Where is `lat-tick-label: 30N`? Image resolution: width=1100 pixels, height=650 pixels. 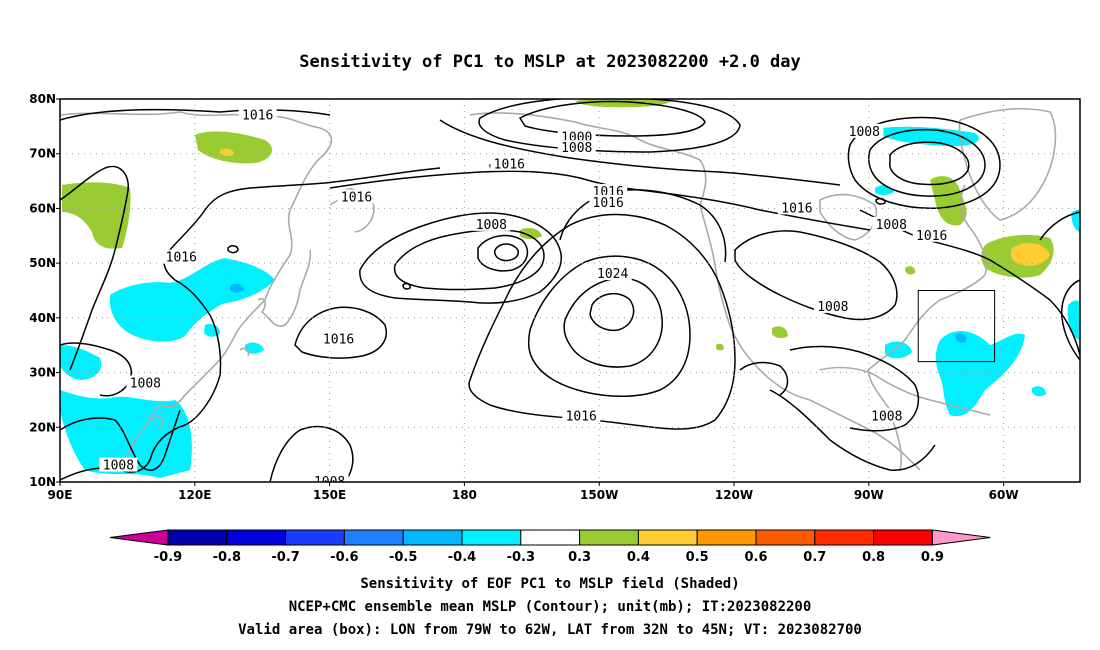
lat-tick-label: 30N is located at coordinates (42, 373).